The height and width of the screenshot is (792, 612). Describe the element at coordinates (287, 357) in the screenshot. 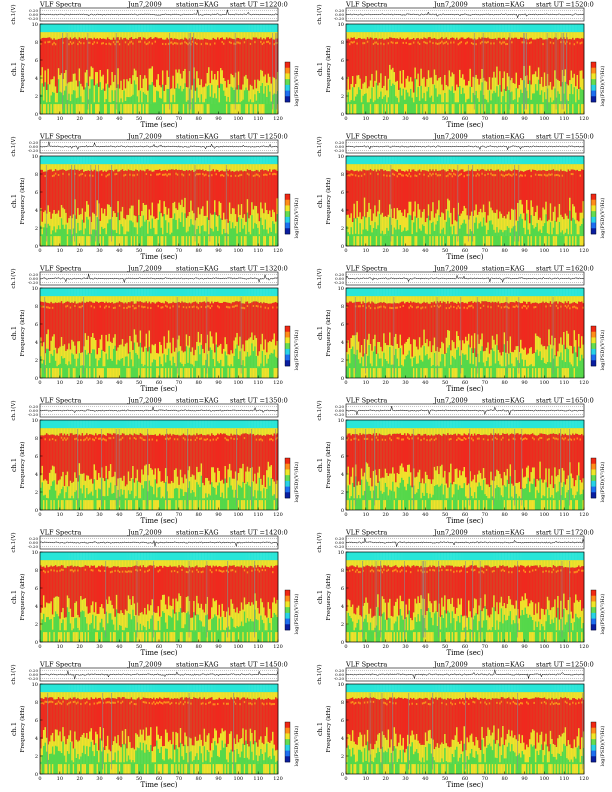

I see `colorbar-segment` at that location.